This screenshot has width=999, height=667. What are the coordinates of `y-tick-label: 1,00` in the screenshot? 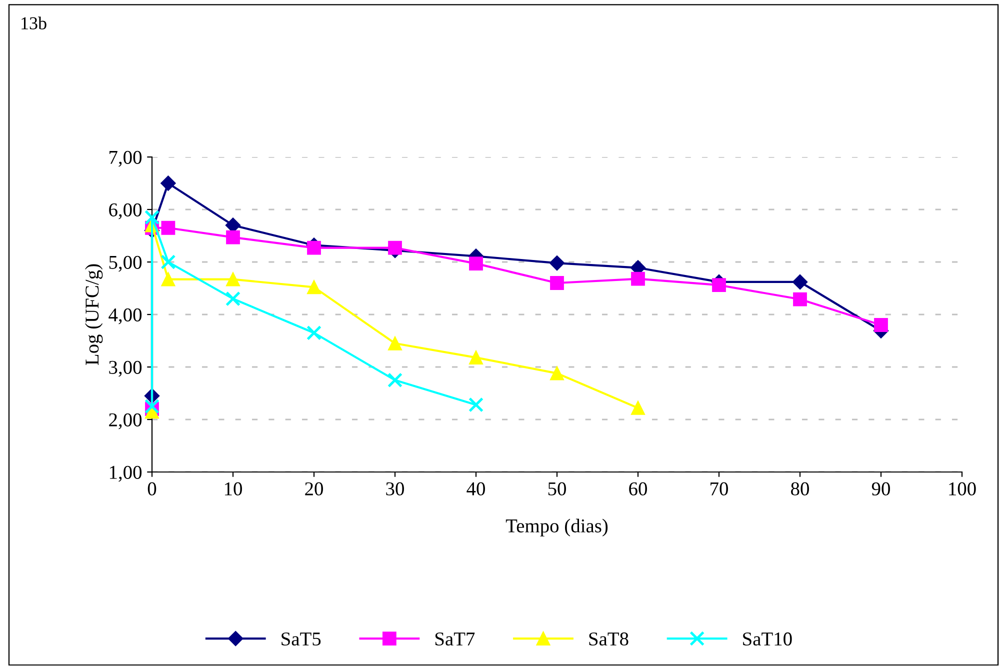 It's located at (126, 474).